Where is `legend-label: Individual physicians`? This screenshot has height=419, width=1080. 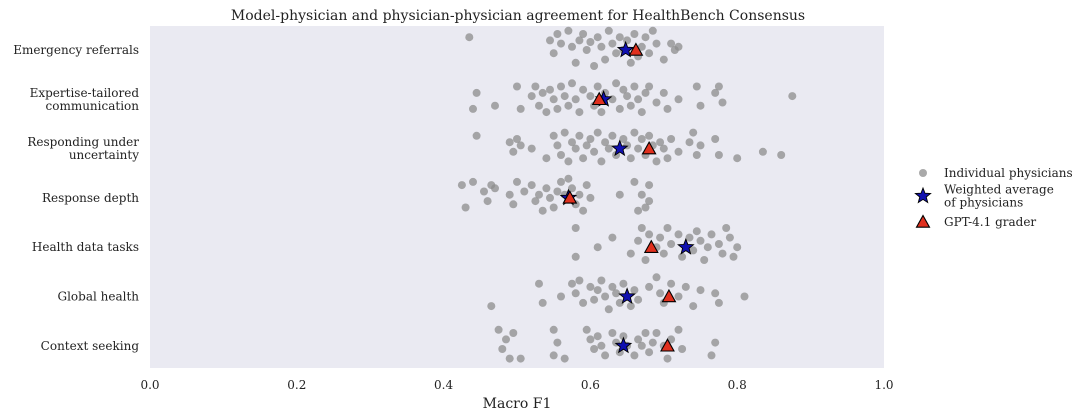
legend-label: Individual physicians is located at coordinates (1008, 173).